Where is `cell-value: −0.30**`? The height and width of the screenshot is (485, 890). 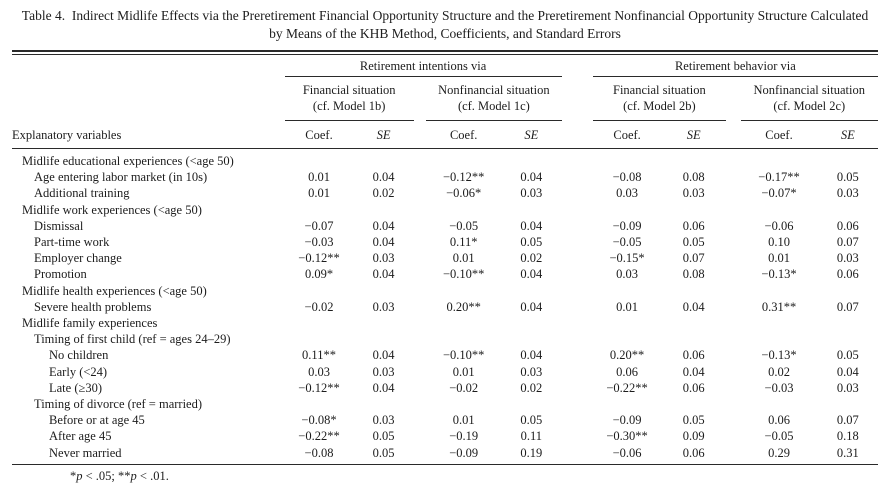
cell-value: −0.30** is located at coordinates (627, 436).